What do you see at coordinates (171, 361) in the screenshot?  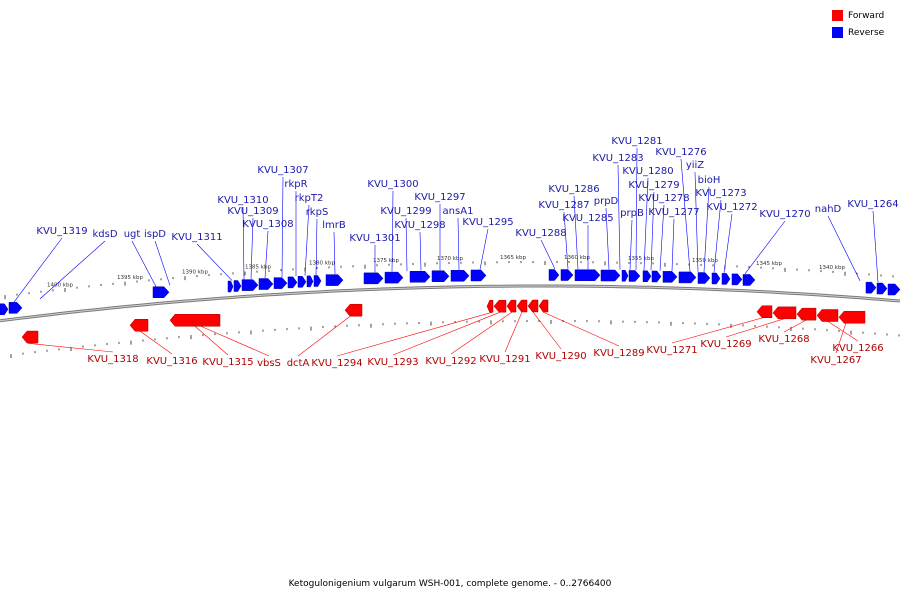 I see `forward-gene-label: KVU_1316` at bounding box center [171, 361].